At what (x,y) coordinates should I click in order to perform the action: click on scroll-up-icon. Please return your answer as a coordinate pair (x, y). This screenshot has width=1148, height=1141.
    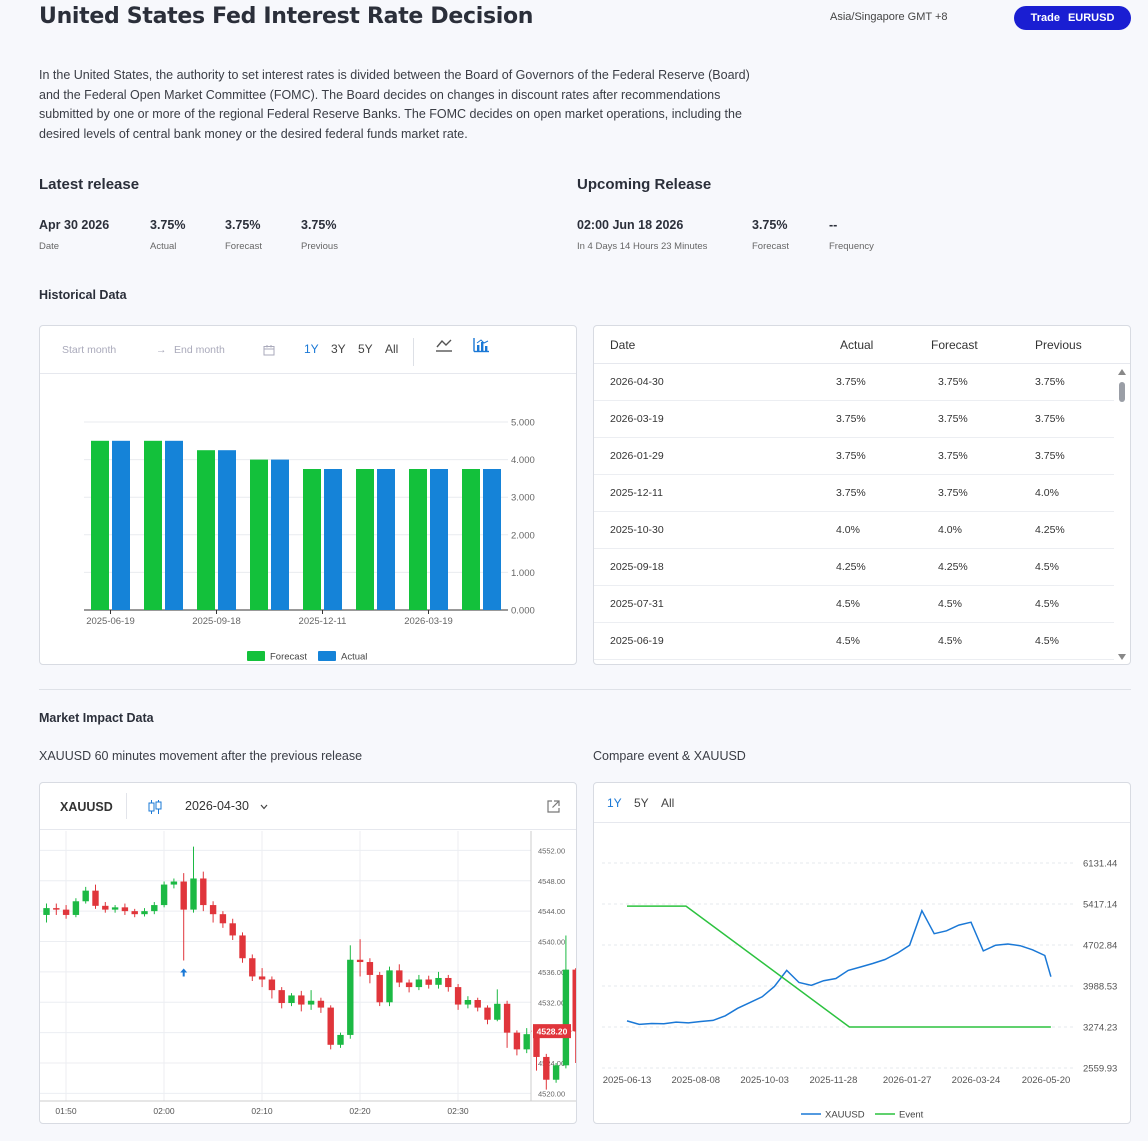
    Looking at the image, I should click on (1122, 372).